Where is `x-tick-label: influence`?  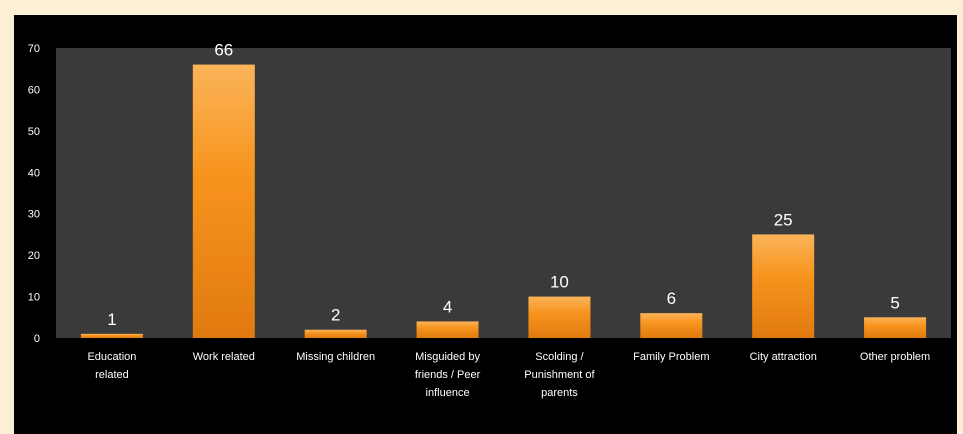 x-tick-label: influence is located at coordinates (448, 393).